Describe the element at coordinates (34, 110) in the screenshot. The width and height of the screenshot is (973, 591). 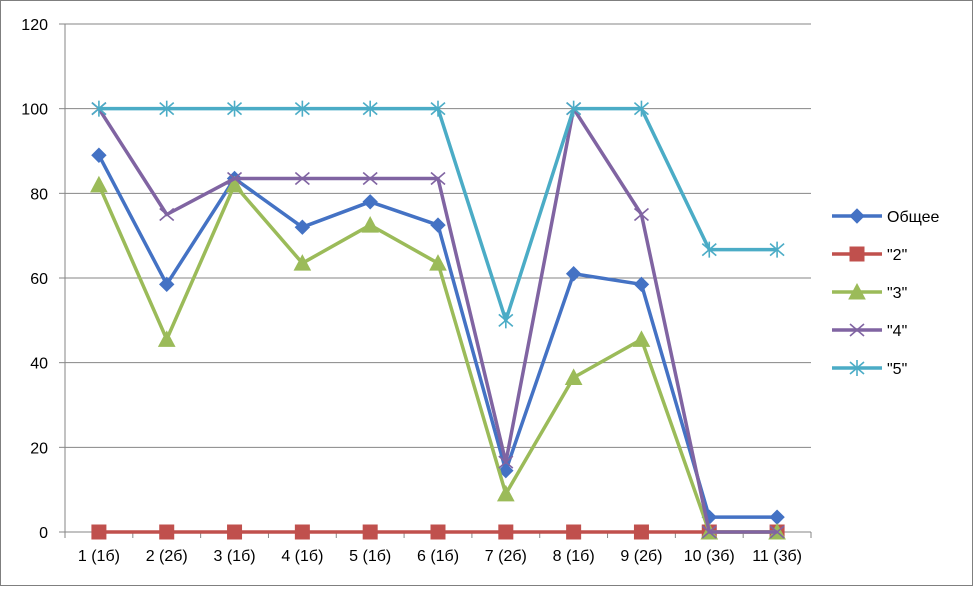
I see `y-tick-label: 100` at that location.